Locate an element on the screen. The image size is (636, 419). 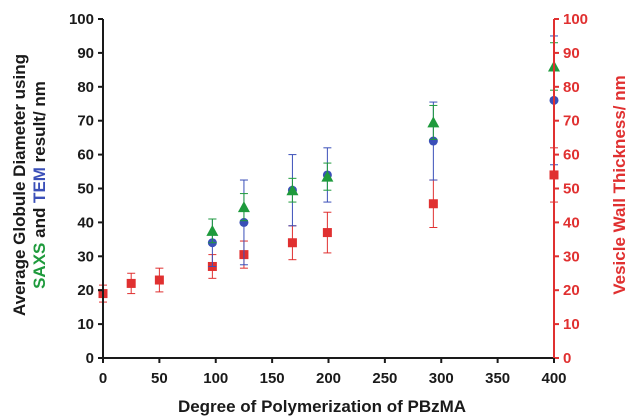
y2-tick-label: 70 is located at coordinates (571, 121).